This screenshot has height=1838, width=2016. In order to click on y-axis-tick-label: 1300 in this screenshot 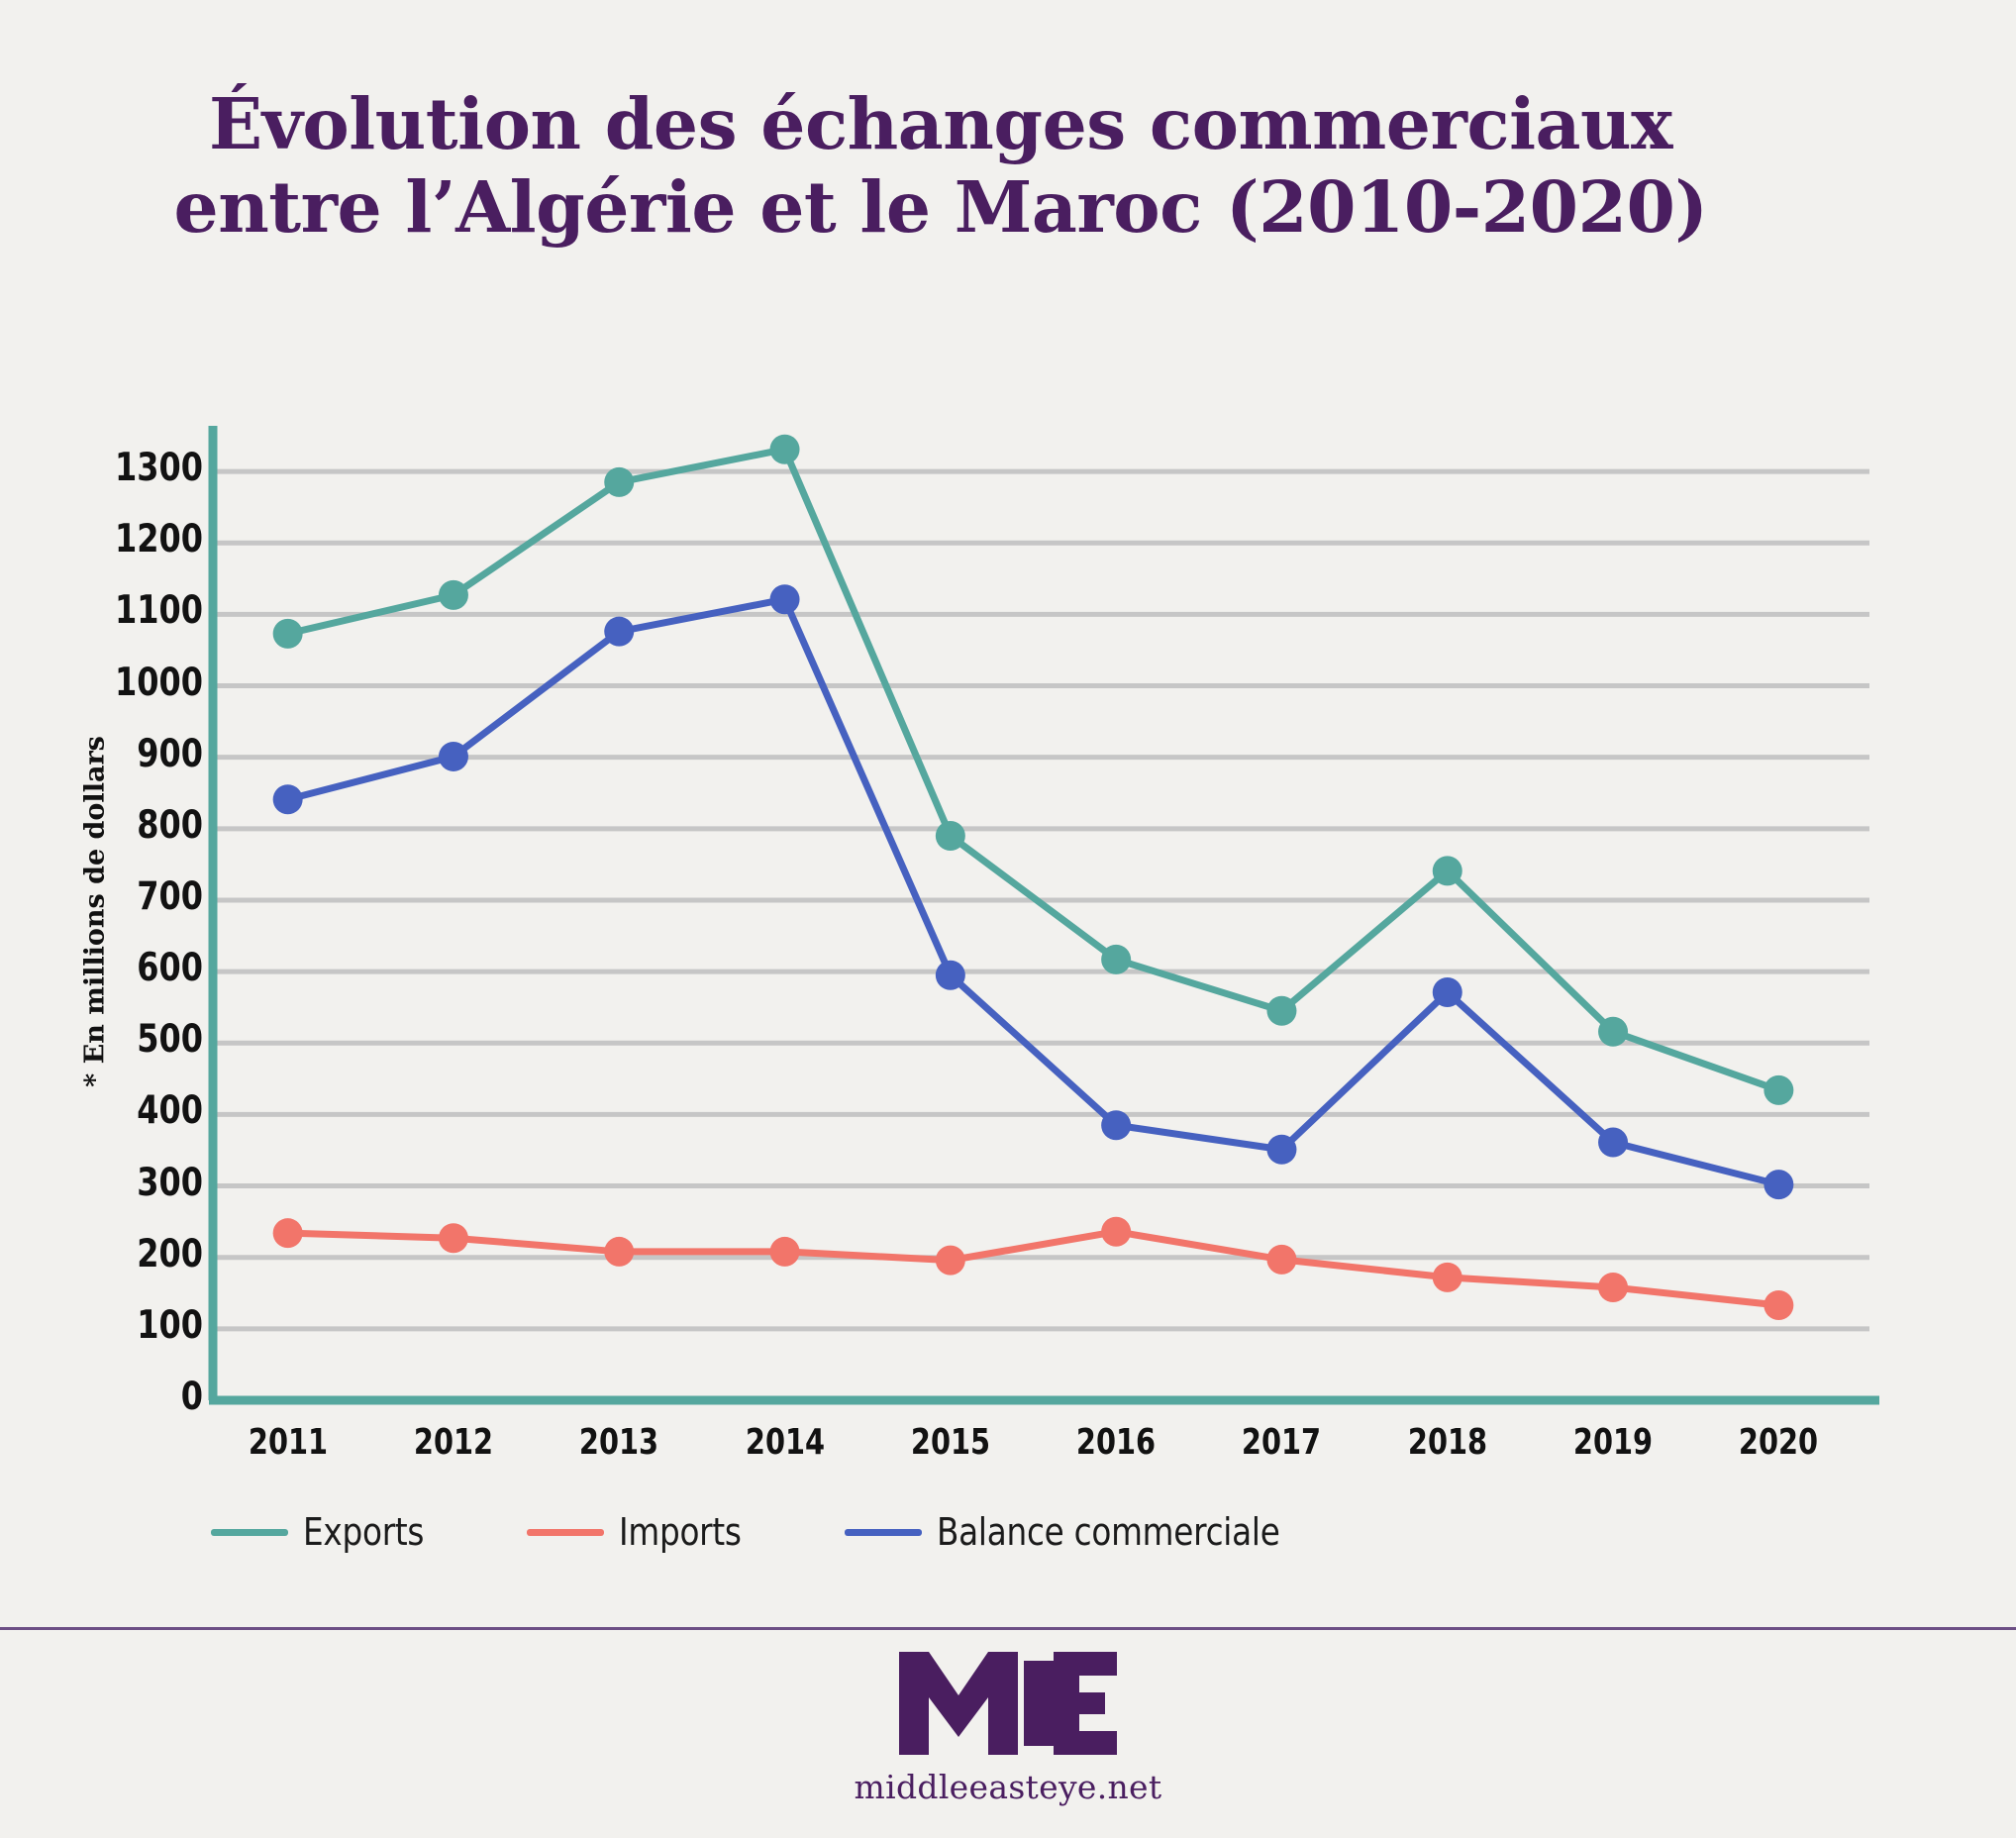, I will do `click(158, 468)`.